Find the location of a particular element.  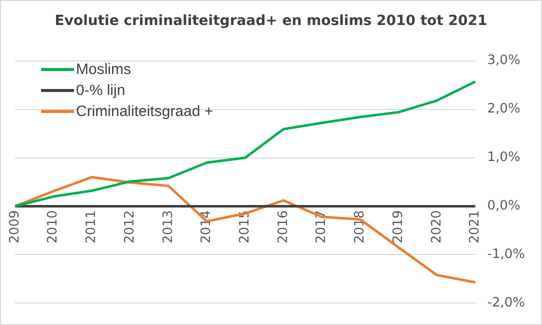

y-tick-label: 1,0% is located at coordinates (503, 158).